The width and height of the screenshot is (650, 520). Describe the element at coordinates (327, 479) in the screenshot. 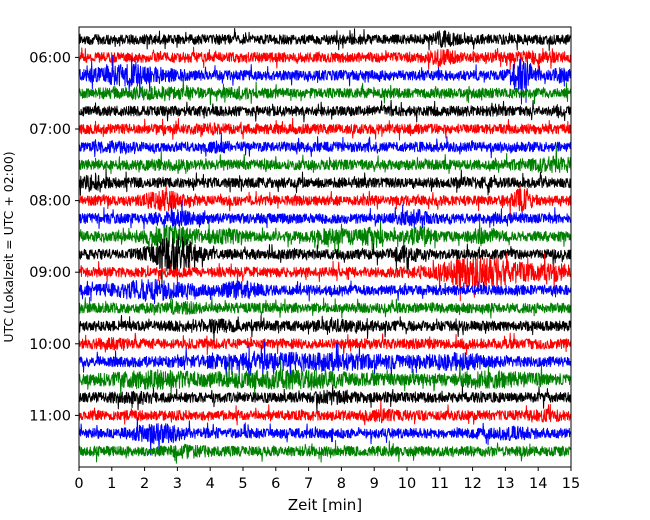

I see `x-axis: 0 1 2 3 4 5 6 7 8 9 10 11 12 13 14 15` at that location.